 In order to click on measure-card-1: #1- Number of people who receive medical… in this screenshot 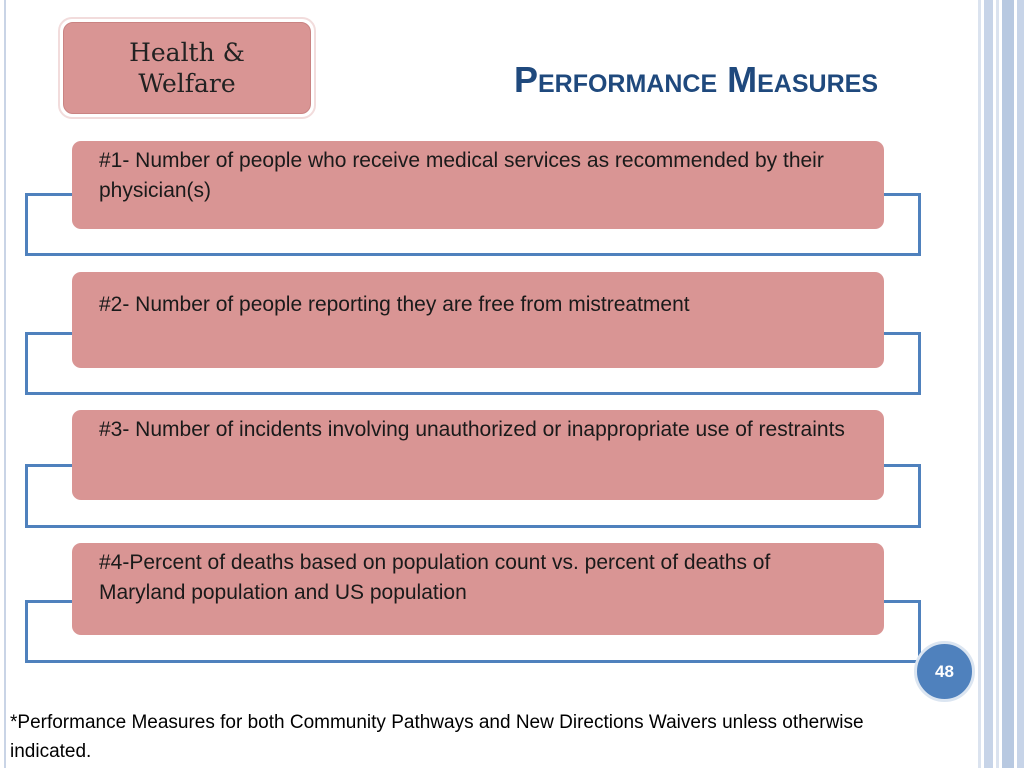, I will do `click(478, 185)`.